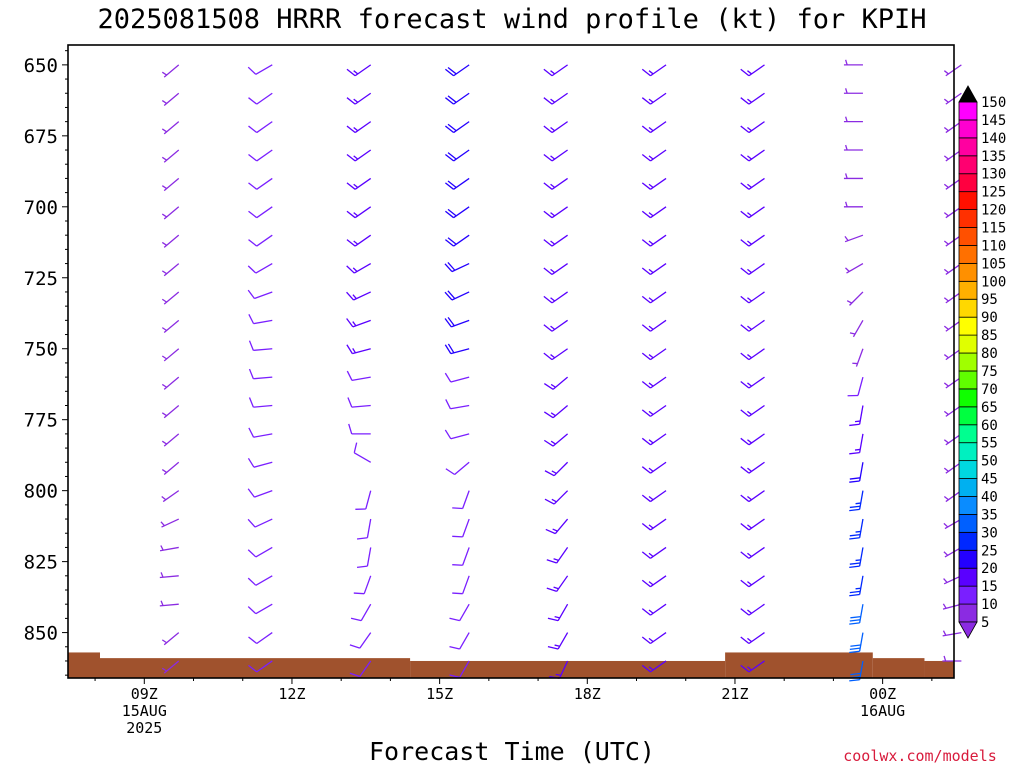 This screenshot has width=1024, height=772. I want to click on y-tick-label: 750, so click(41, 350).